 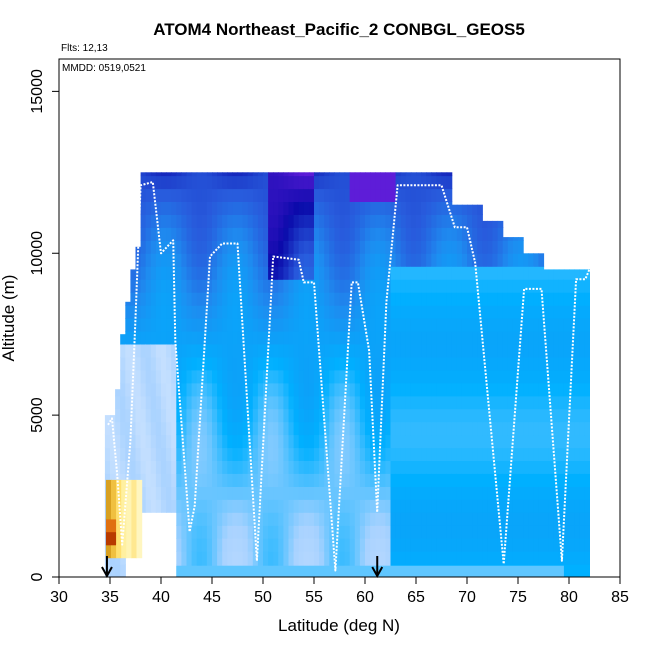 What do you see at coordinates (314, 597) in the screenshot?
I see `x-tick-label: 55` at bounding box center [314, 597].